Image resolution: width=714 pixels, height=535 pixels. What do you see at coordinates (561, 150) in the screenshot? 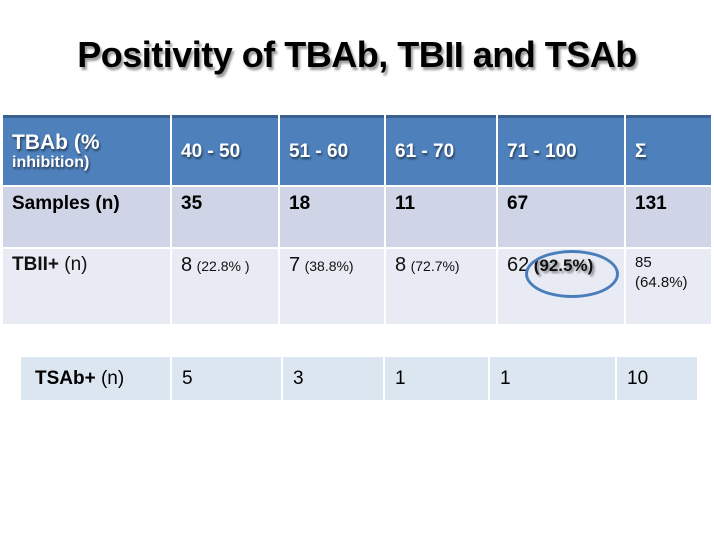
I see `header-cell-range-71-100: 71 - 100` at bounding box center [561, 150].